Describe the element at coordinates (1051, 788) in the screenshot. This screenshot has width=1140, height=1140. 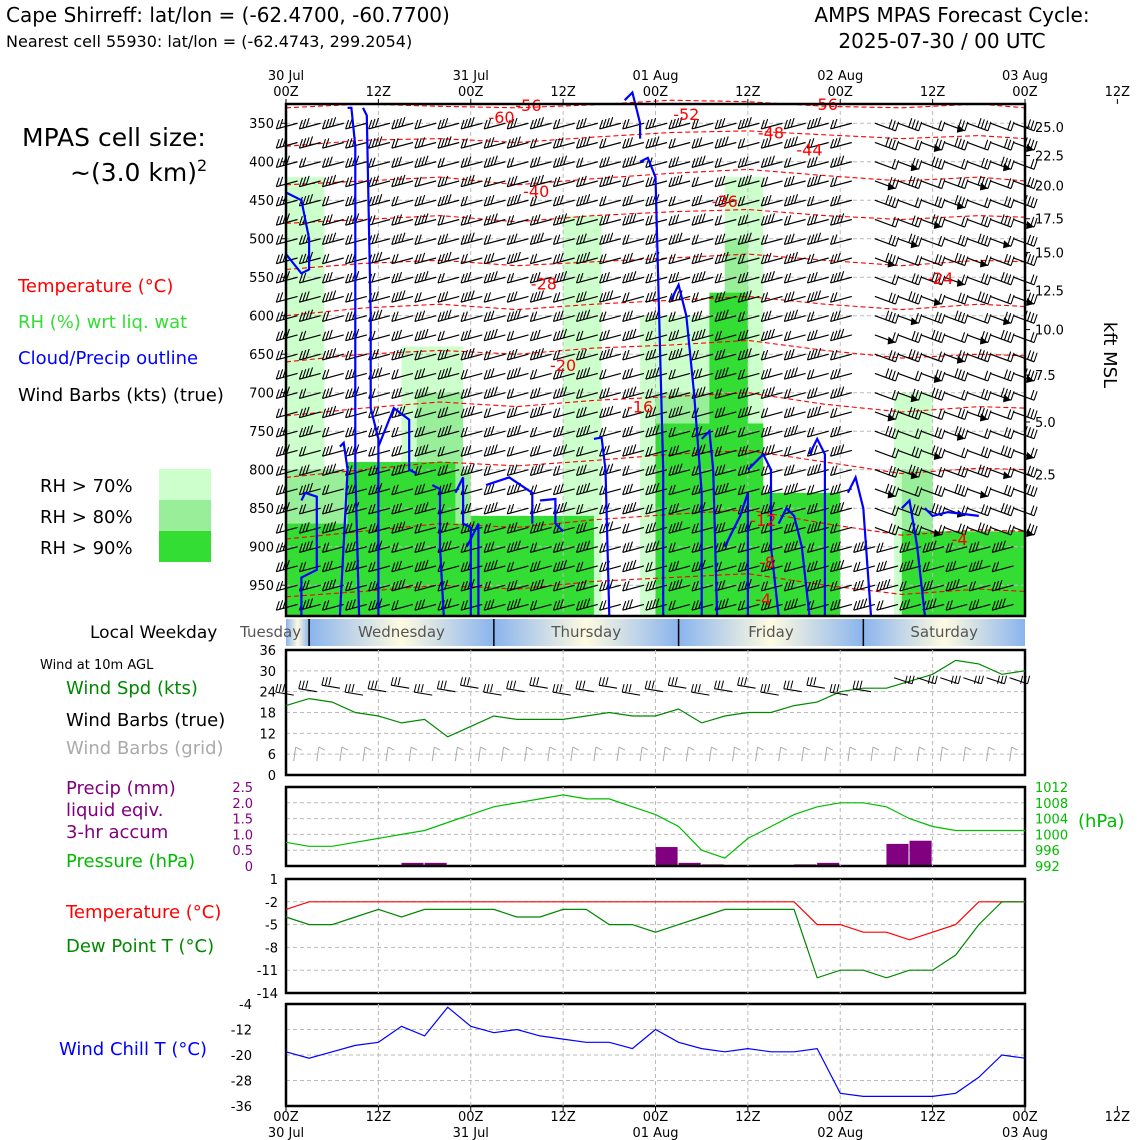
I see `pressure-ytick-label: 1012` at that location.